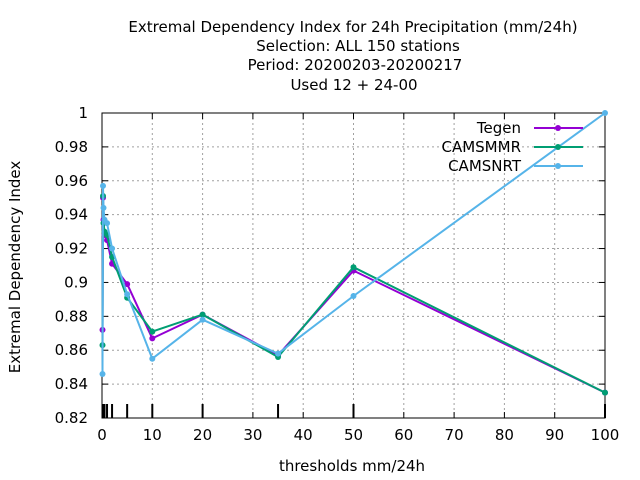  I want to click on y-tick-label: 0.84, so click(71, 384).